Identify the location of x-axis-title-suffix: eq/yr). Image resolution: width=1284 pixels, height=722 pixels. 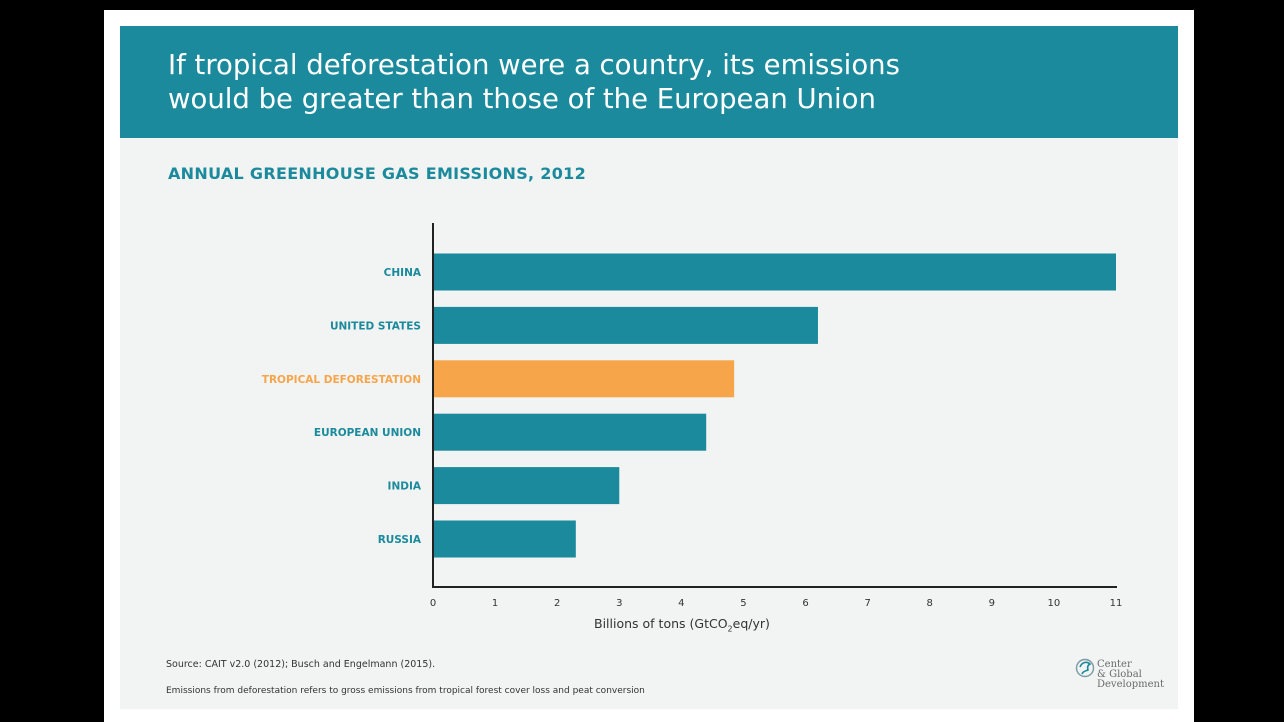
(751, 623).